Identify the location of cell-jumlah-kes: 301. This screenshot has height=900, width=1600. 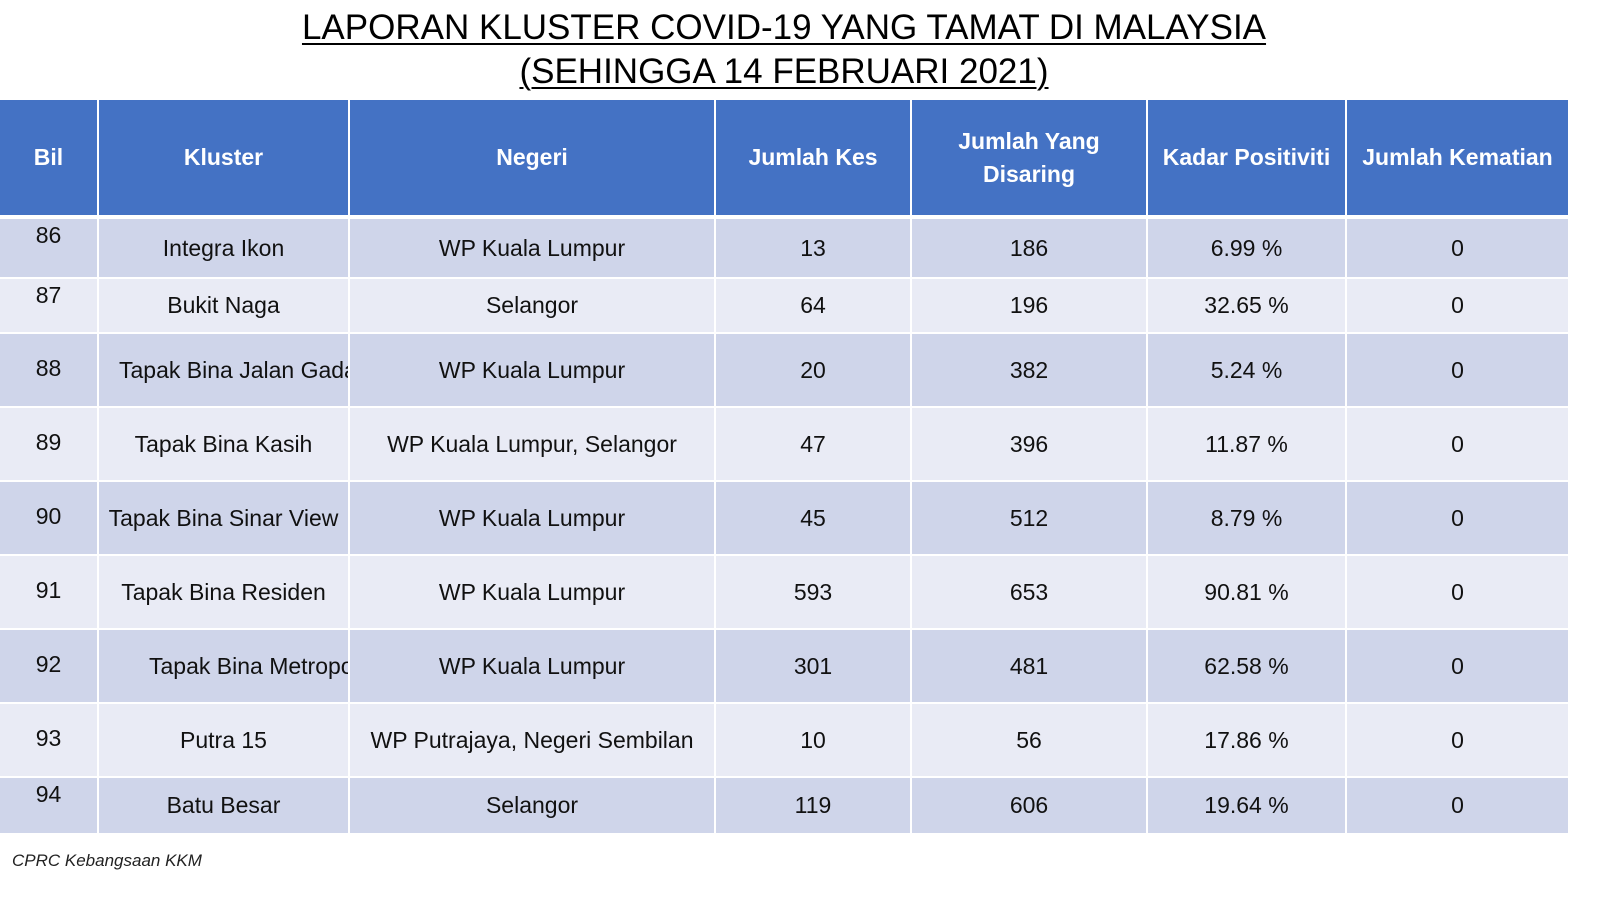
(814, 667).